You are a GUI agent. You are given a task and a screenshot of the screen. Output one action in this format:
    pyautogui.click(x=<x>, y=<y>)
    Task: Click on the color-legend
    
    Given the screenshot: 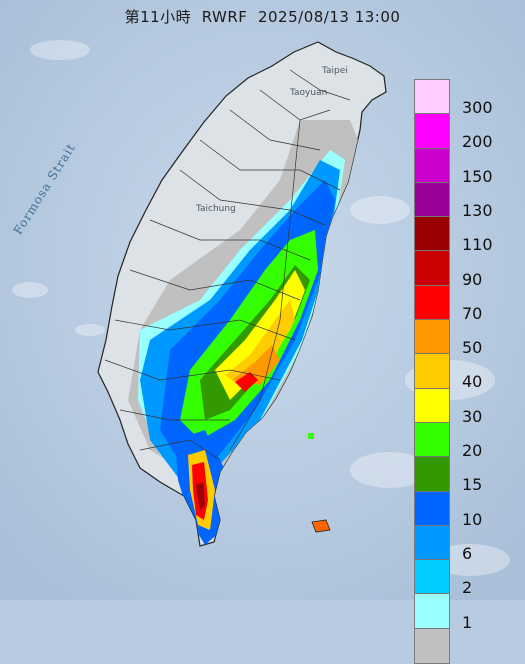 What is the action you would take?
    pyautogui.click(x=432, y=371)
    